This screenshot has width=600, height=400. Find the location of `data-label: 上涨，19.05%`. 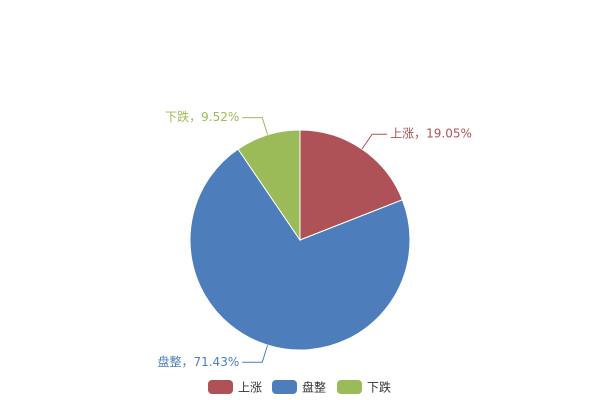

data-label: 上涨，19.05% is located at coordinates (431, 133).